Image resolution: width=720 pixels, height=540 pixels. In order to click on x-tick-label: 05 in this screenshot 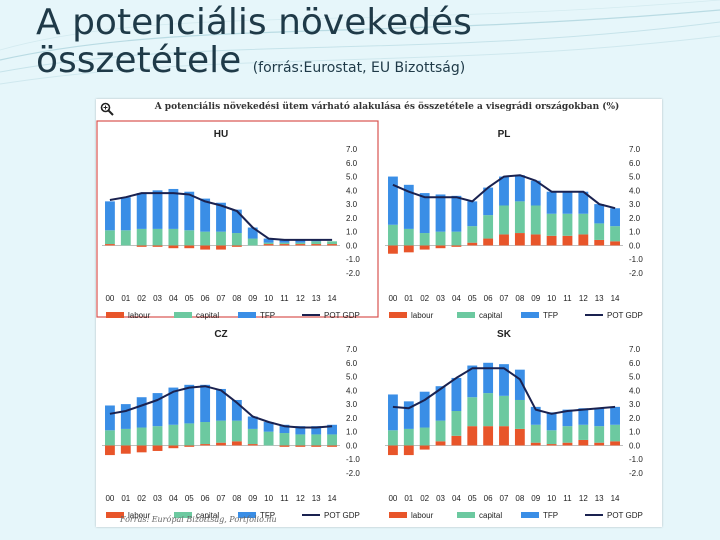, I will do `click(189, 498)`.